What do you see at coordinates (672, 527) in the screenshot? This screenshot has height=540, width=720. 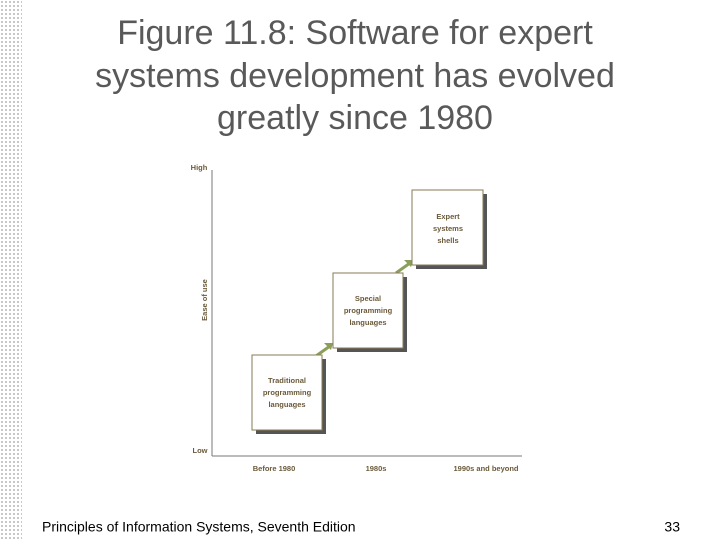 I see `page-number: 33` at bounding box center [672, 527].